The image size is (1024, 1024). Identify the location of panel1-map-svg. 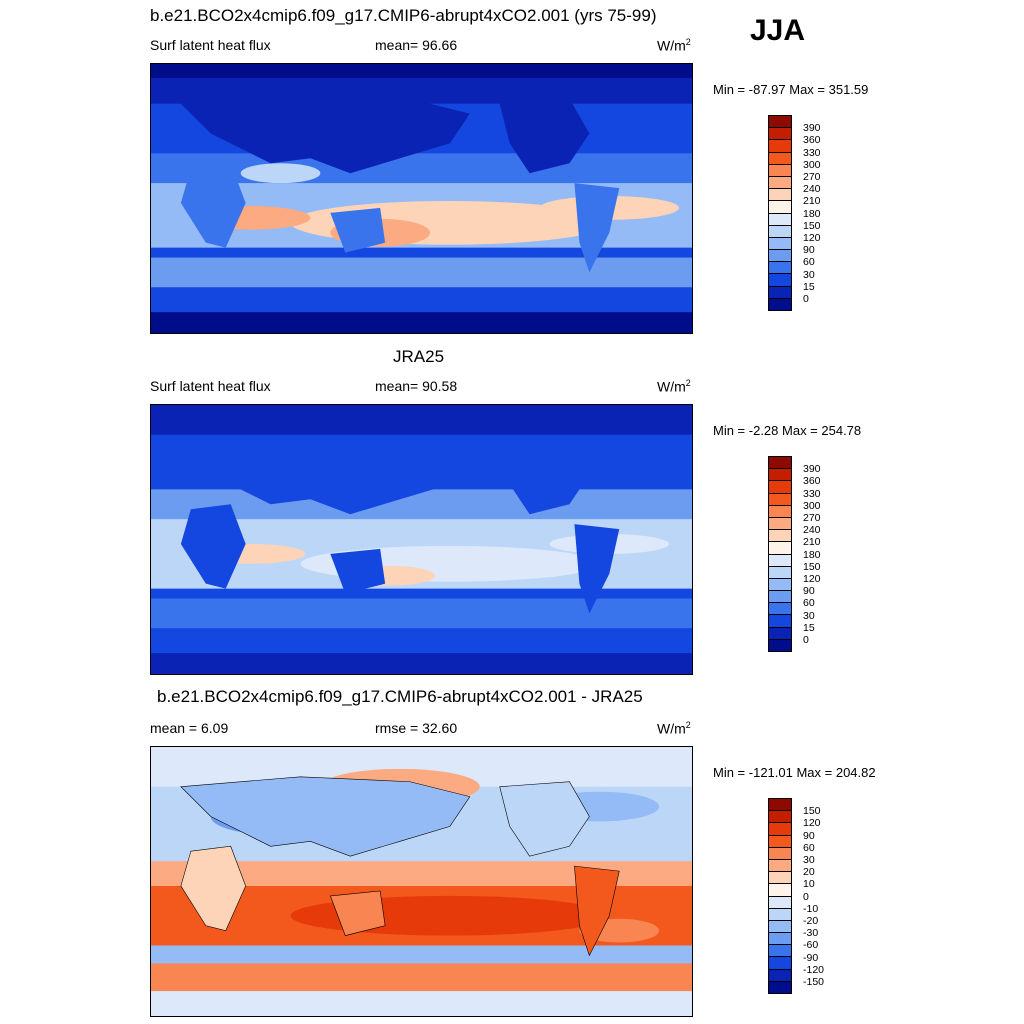
(421, 198).